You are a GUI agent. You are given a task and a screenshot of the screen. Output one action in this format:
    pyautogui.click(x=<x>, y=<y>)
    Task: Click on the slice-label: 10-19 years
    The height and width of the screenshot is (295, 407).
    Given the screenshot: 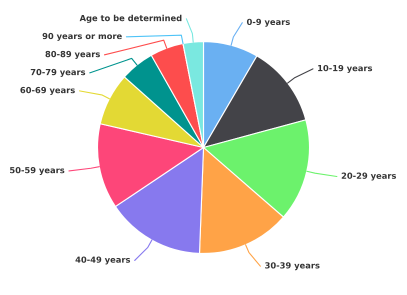 What is the action you would take?
    pyautogui.click(x=345, y=68)
    